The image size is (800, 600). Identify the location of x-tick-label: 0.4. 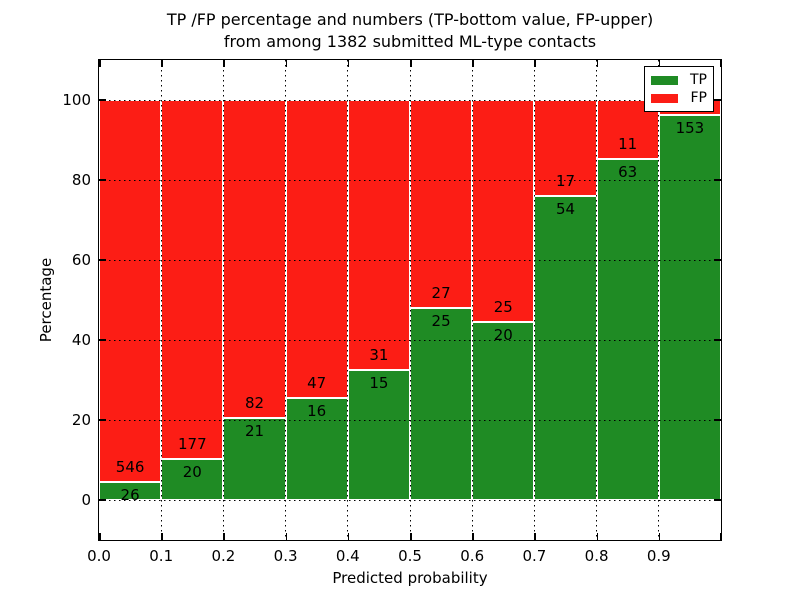
(347, 556).